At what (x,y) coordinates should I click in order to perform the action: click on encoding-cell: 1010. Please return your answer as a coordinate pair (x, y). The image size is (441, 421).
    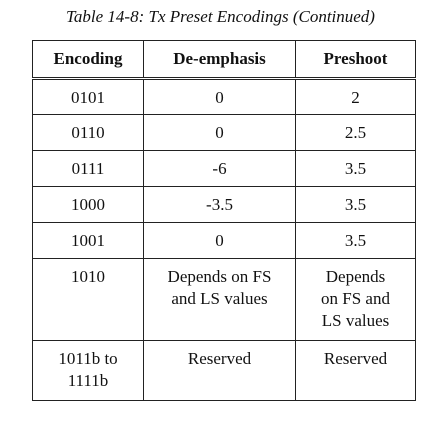
    Looking at the image, I should click on (88, 299).